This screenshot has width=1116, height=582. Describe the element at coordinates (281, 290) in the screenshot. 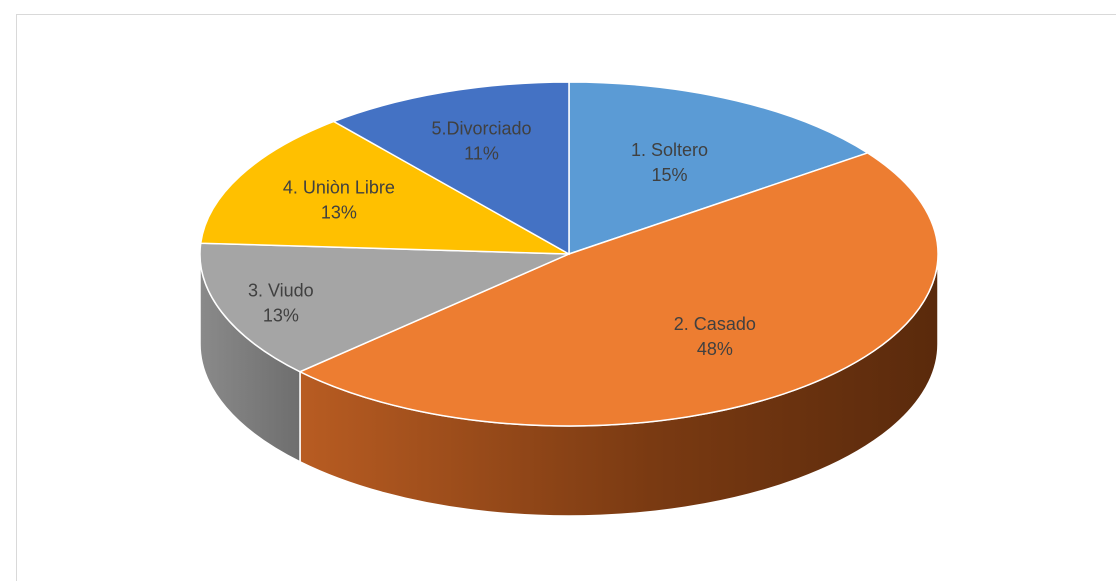

I see `data-label-category-3: 3. Viudo` at that location.